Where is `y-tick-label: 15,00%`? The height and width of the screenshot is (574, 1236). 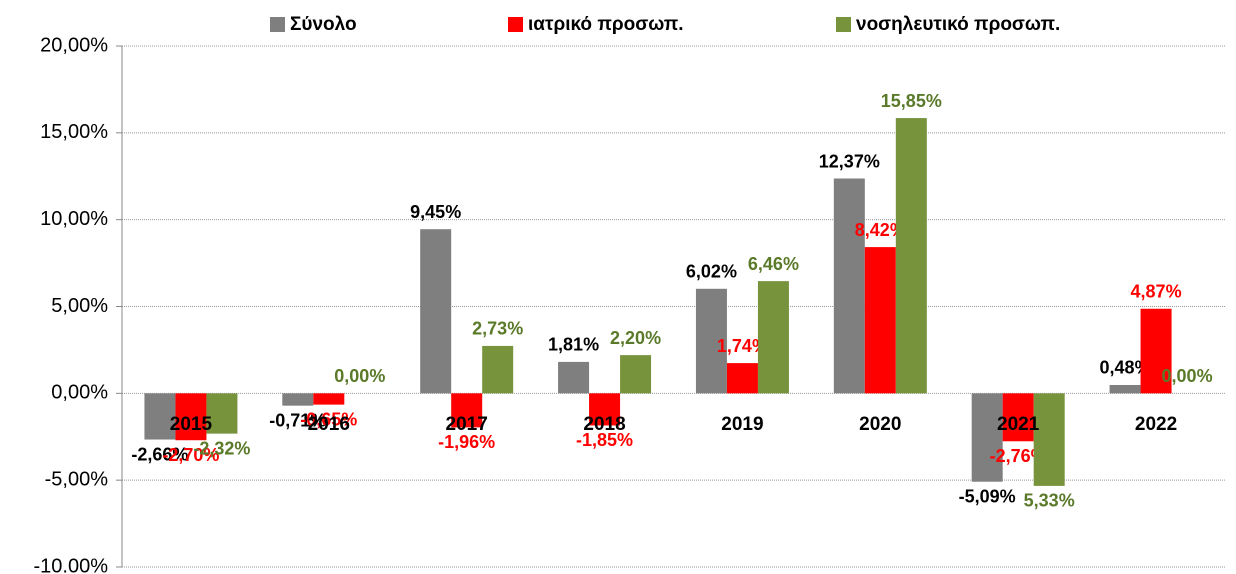
y-tick-label: 15,00% is located at coordinates (74, 132).